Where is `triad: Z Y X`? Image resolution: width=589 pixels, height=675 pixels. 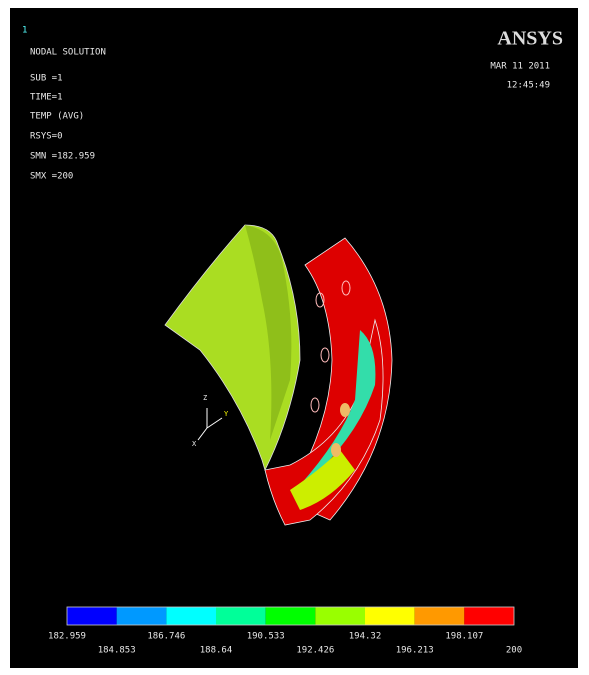 triad: Z Y X is located at coordinates (210, 421).